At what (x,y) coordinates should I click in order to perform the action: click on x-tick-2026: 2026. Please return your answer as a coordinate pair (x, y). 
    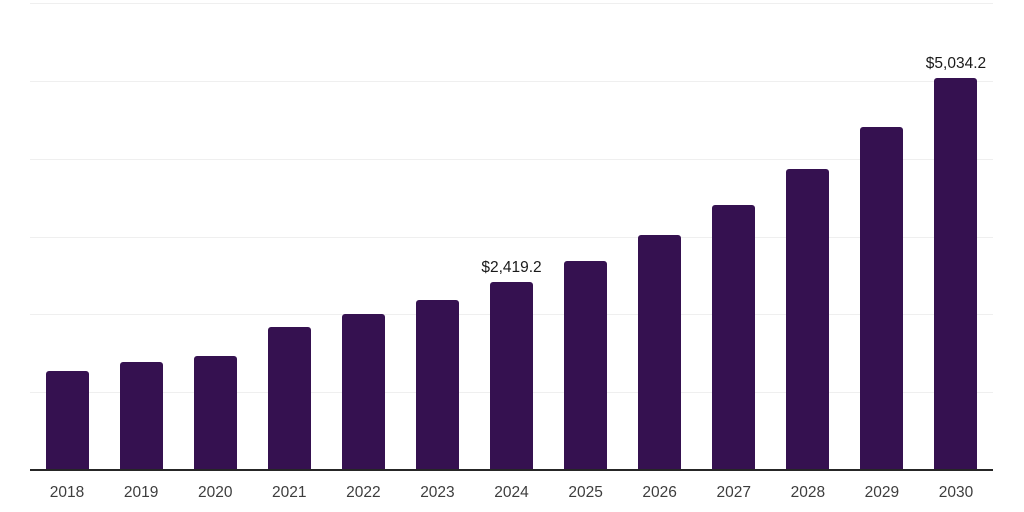
    Looking at the image, I should click on (659, 492).